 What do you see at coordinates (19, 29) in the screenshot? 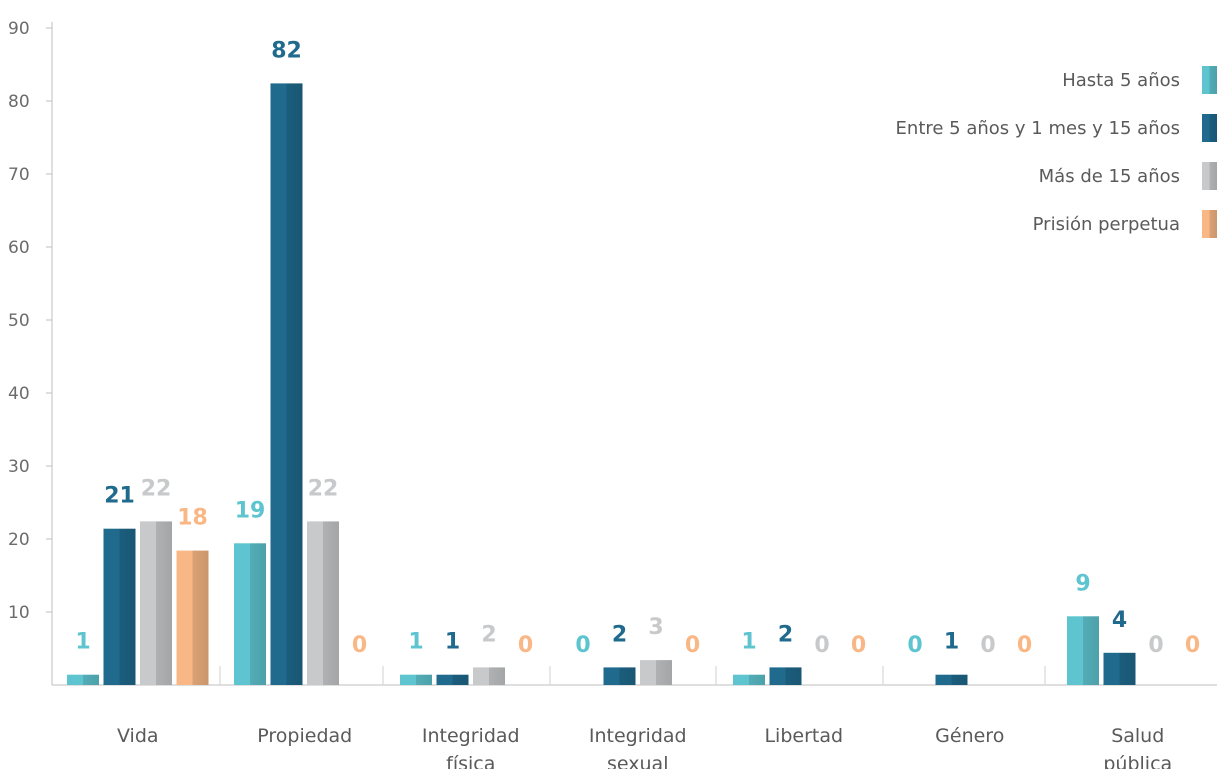
I see `y-tick-label: 90` at bounding box center [19, 29].